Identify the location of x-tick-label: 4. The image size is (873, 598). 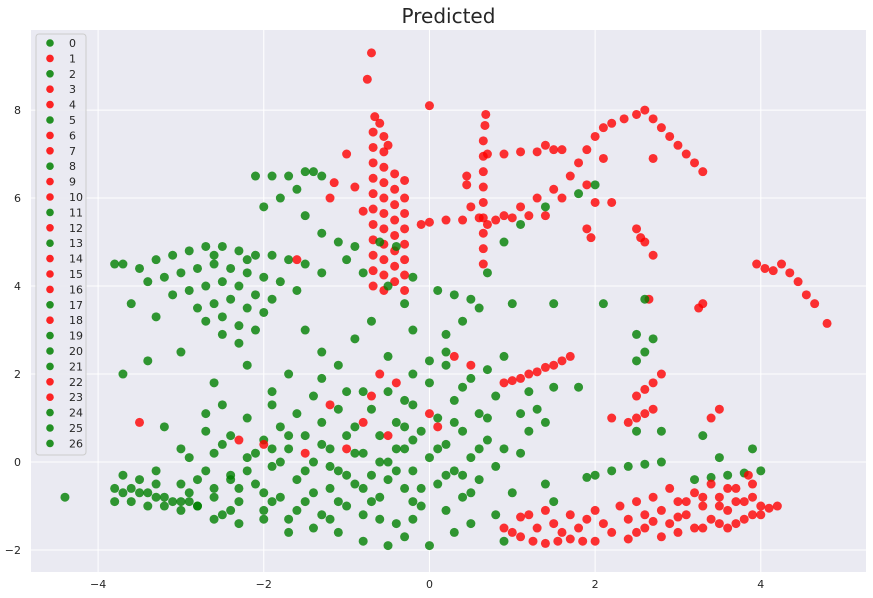
(760, 584).